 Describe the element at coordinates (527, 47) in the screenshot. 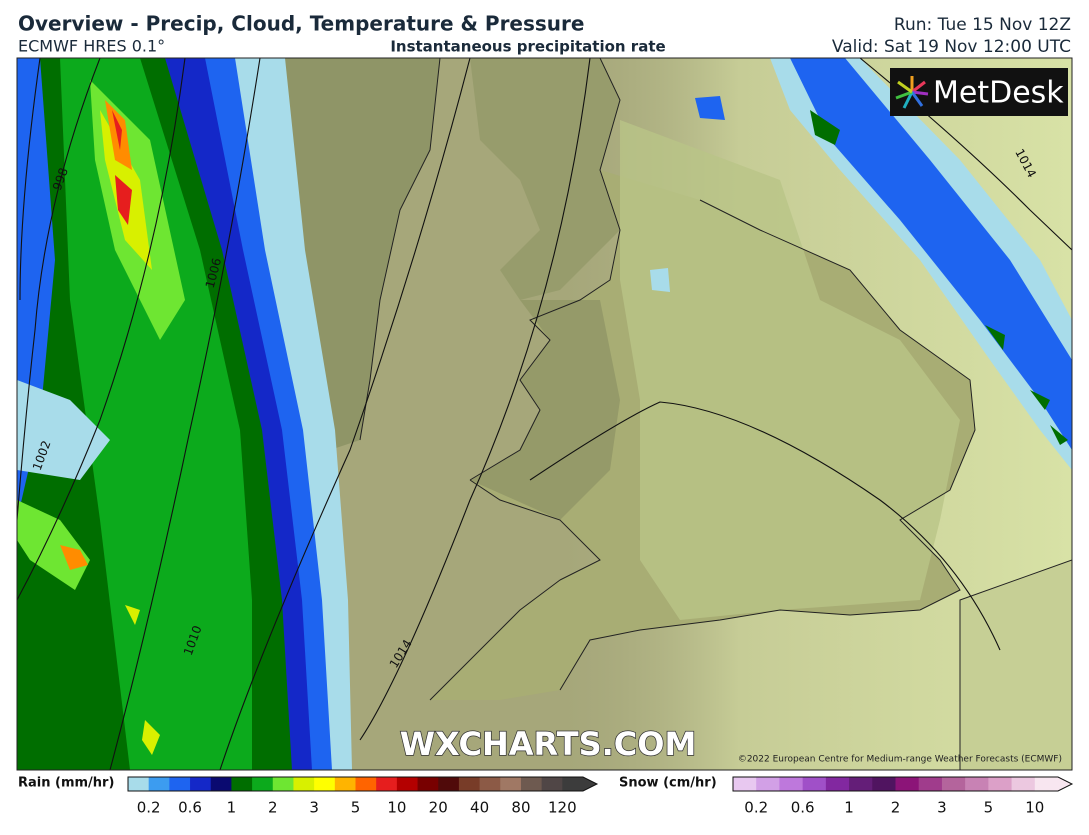

I see `subtitle: Instantaneous precipitation rate` at that location.